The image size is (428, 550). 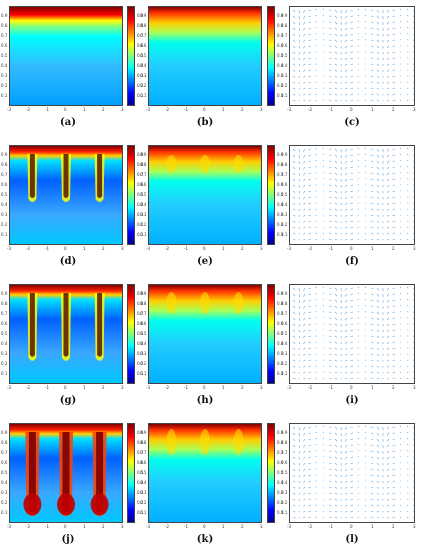 I want to click on subfigure-caption: (a), so click(x=68, y=122).